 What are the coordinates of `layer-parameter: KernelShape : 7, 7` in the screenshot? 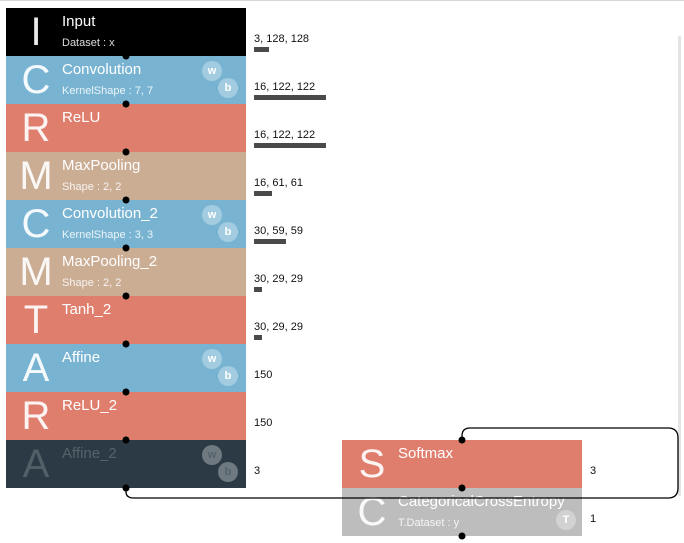 It's located at (108, 91).